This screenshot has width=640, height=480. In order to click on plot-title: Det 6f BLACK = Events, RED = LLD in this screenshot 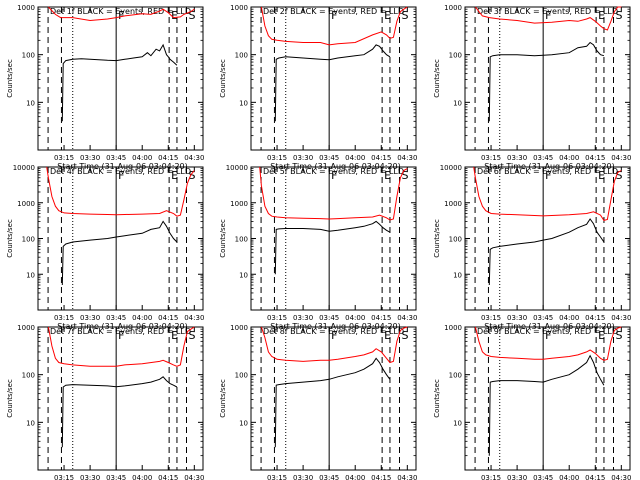, I will do `click(547, 171)`.